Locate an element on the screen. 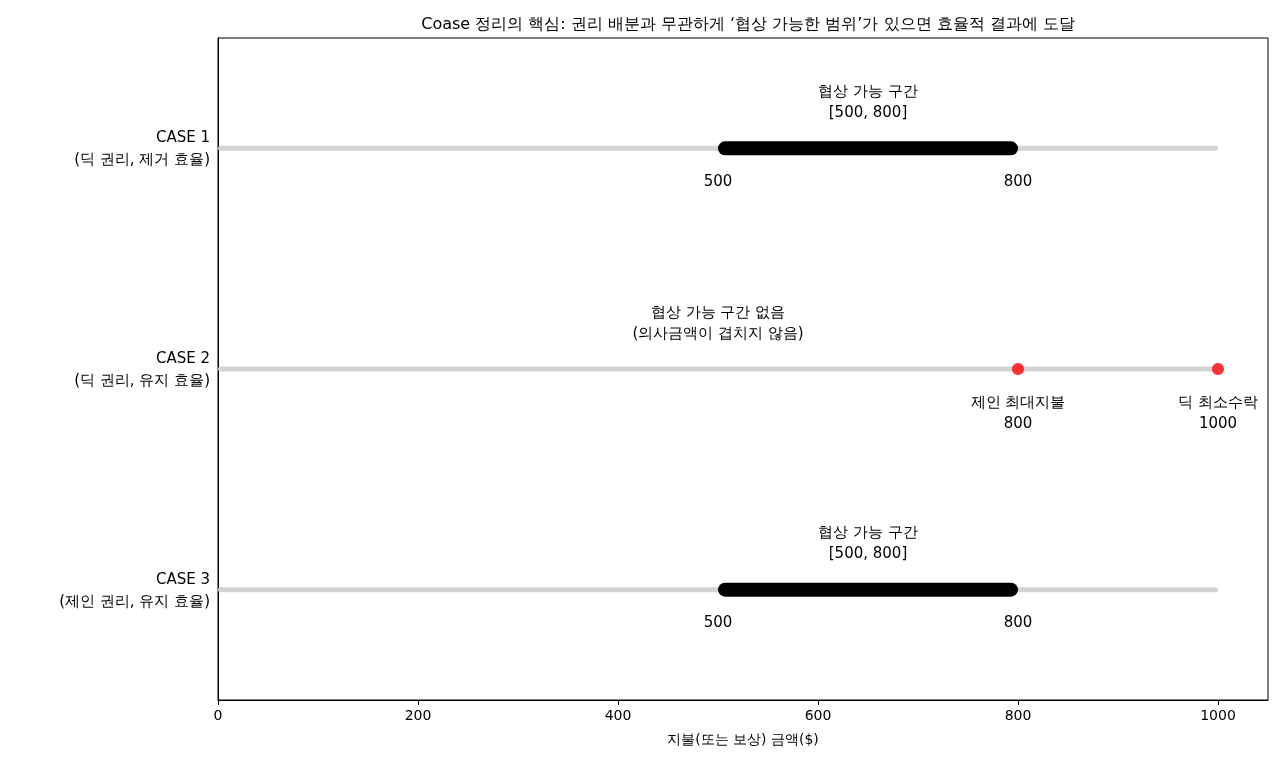  x-tick-label: 400 is located at coordinates (618, 715).